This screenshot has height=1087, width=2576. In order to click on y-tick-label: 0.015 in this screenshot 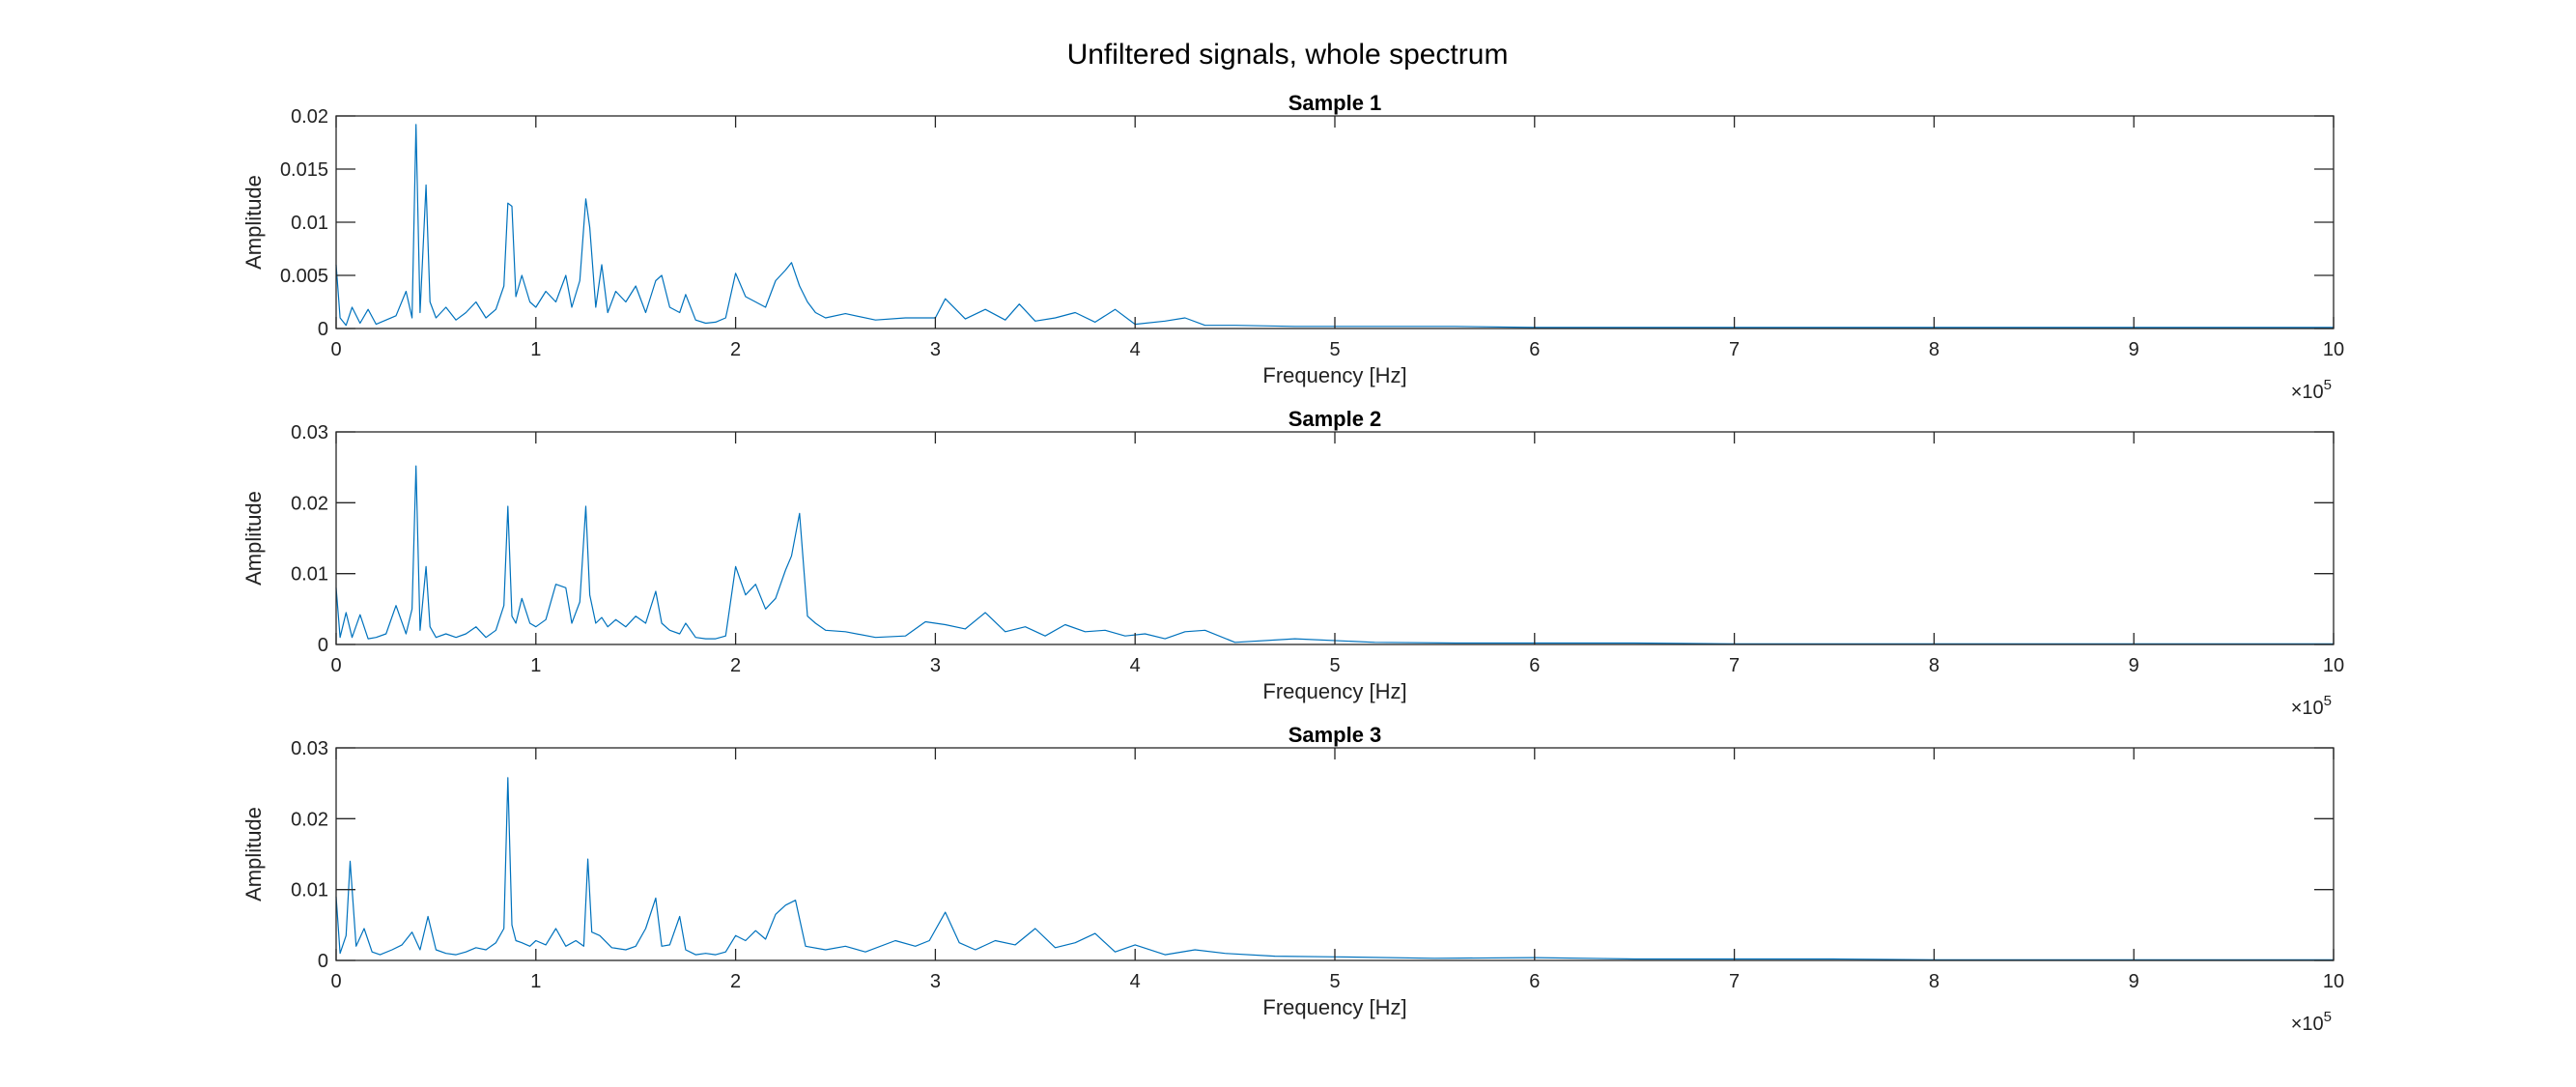, I will do `click(304, 170)`.